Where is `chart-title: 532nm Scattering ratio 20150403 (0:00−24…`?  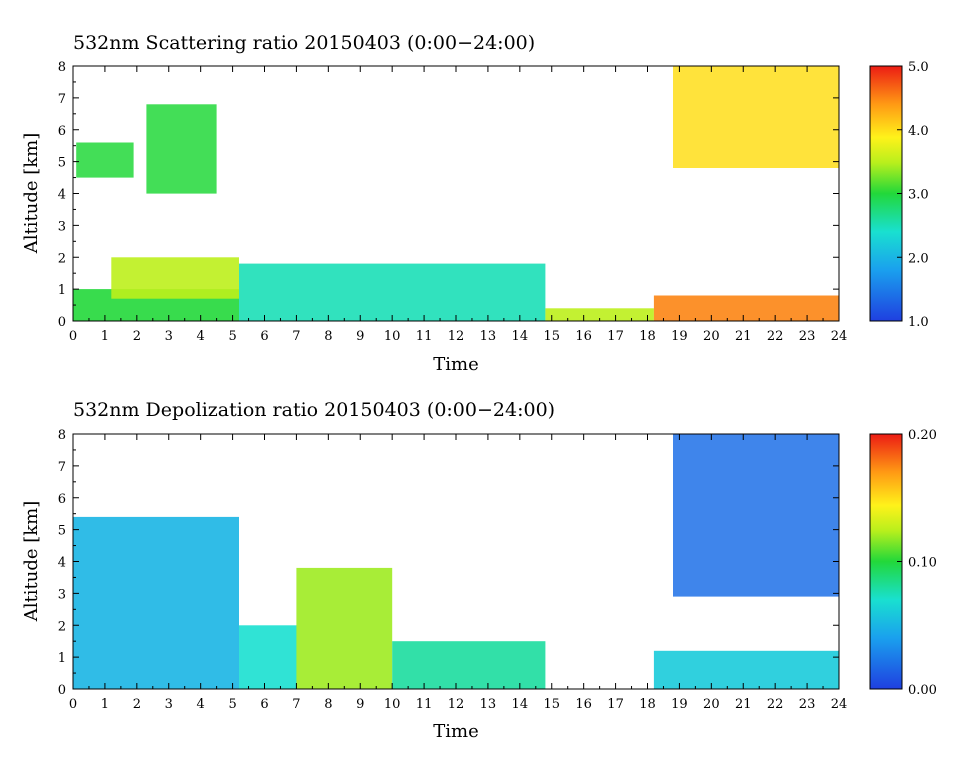 chart-title: 532nm Scattering ratio 20150403 (0:00−24… is located at coordinates (304, 43).